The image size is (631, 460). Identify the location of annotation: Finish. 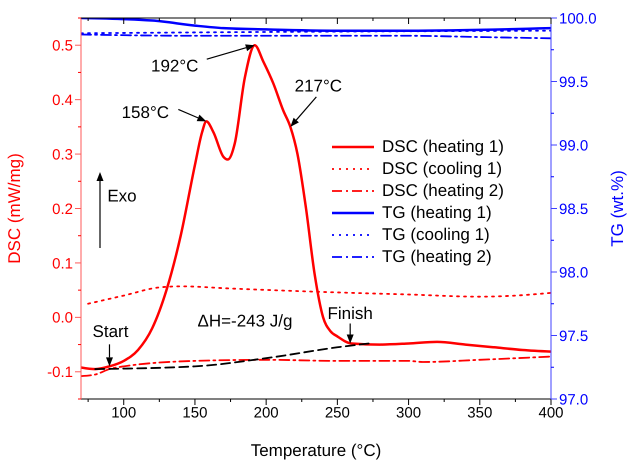
(350, 313).